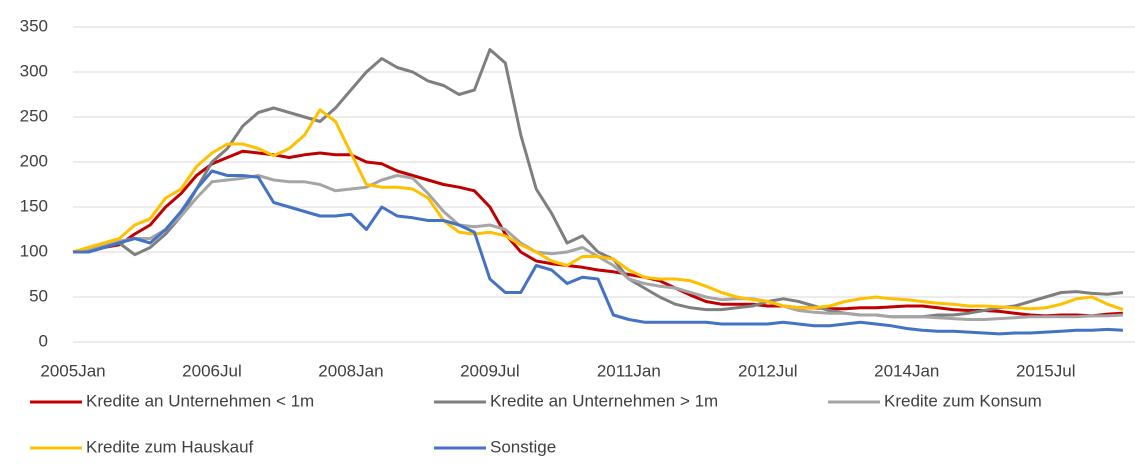 The height and width of the screenshot is (467, 1135). I want to click on x-tick-label: 2011Jan, so click(629, 370).